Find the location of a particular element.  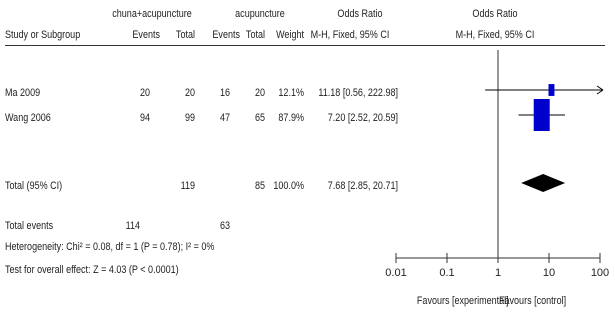

study-name: Ma 2009 is located at coordinates (23, 93).